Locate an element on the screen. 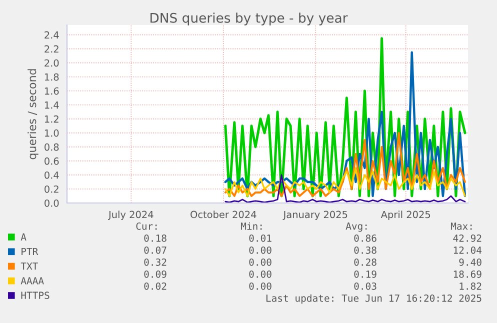 Image resolution: width=497 pixels, height=323 pixels. y-tick-label: 0.4 is located at coordinates (51, 175).